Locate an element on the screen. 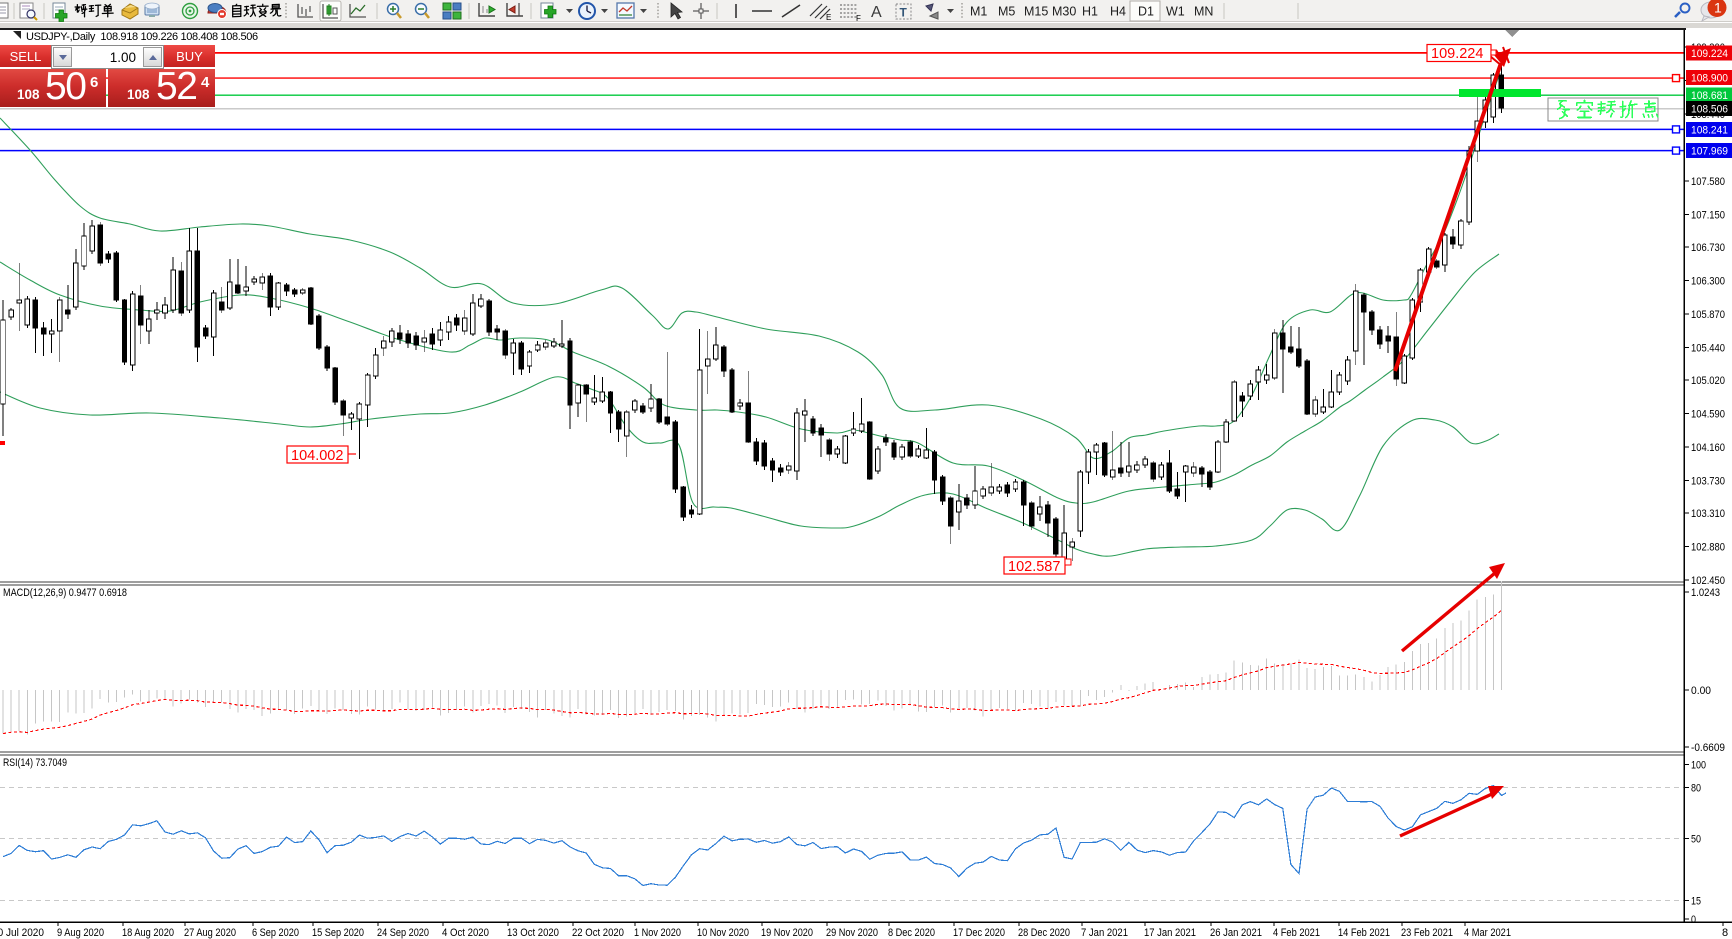 The image size is (1732, 939). svg-text: 102.450 is located at coordinates (1708, 581).